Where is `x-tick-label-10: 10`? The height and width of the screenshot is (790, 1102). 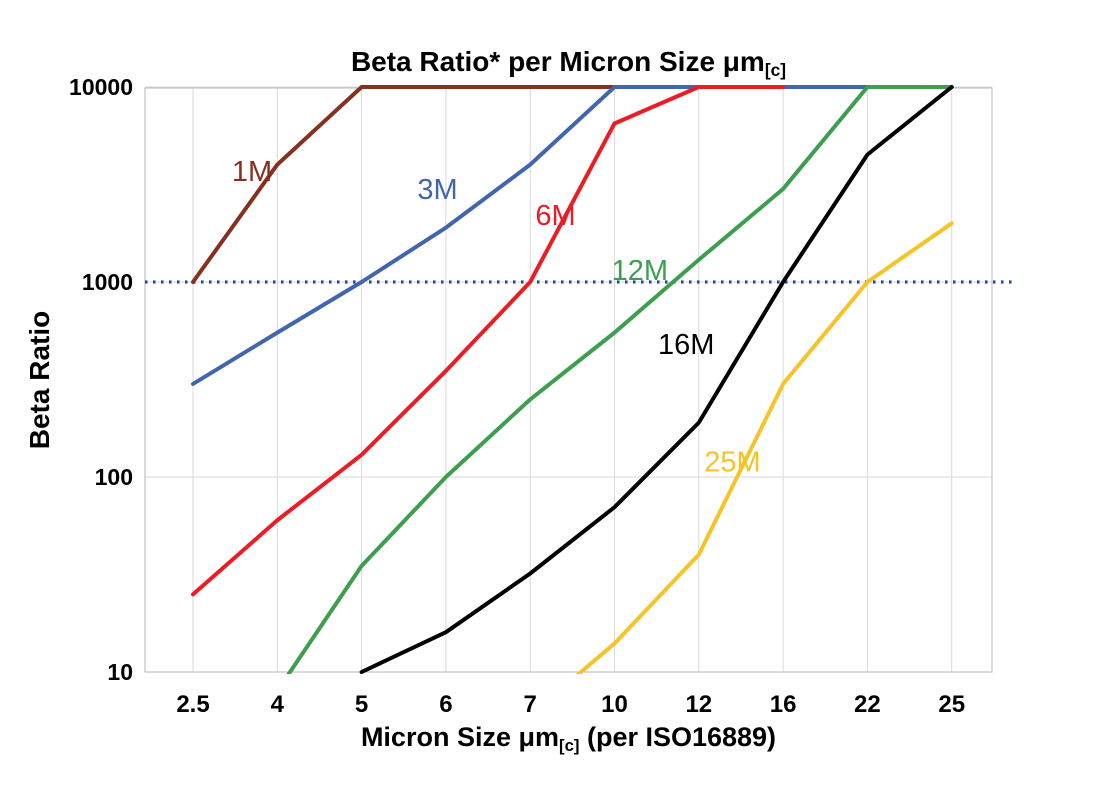 x-tick-label-10: 10 is located at coordinates (614, 704).